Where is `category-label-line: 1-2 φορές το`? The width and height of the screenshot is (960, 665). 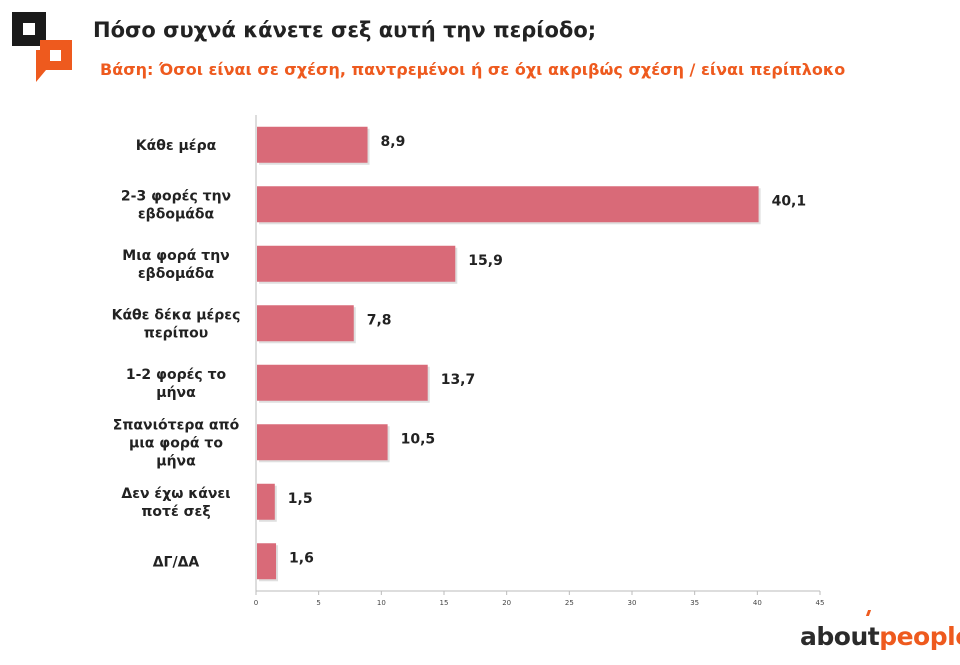
category-label-line: 1-2 φορές το is located at coordinates (176, 375).